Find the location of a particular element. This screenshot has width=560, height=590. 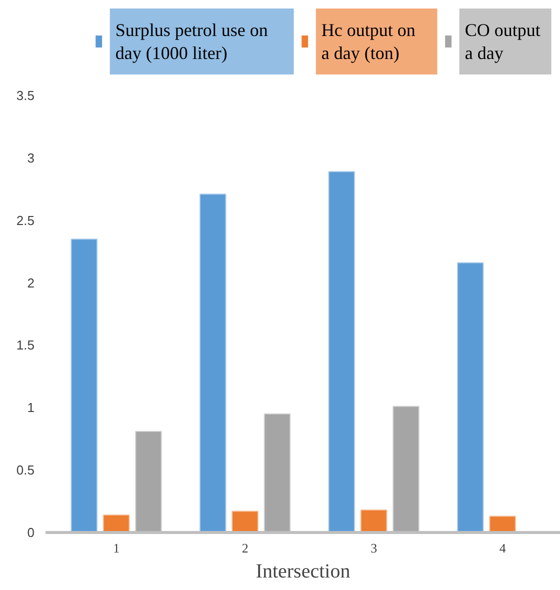

y-tick-label: 2.5 is located at coordinates (25, 220).